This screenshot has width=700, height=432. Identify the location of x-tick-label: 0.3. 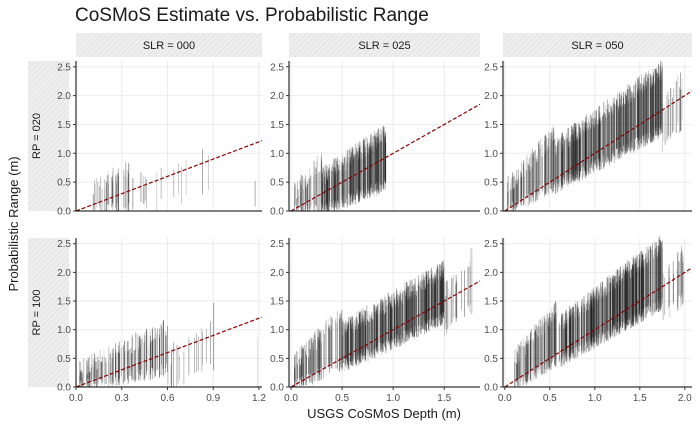
(122, 398).